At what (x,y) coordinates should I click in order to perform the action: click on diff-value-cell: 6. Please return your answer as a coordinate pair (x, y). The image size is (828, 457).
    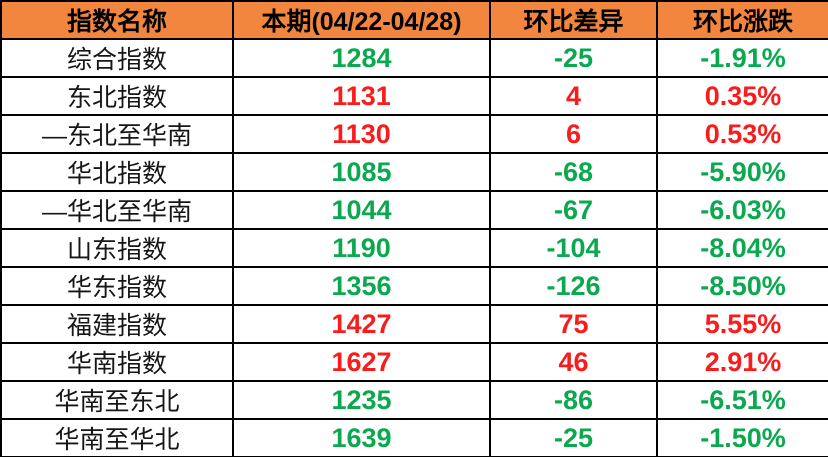
    Looking at the image, I should click on (573, 134).